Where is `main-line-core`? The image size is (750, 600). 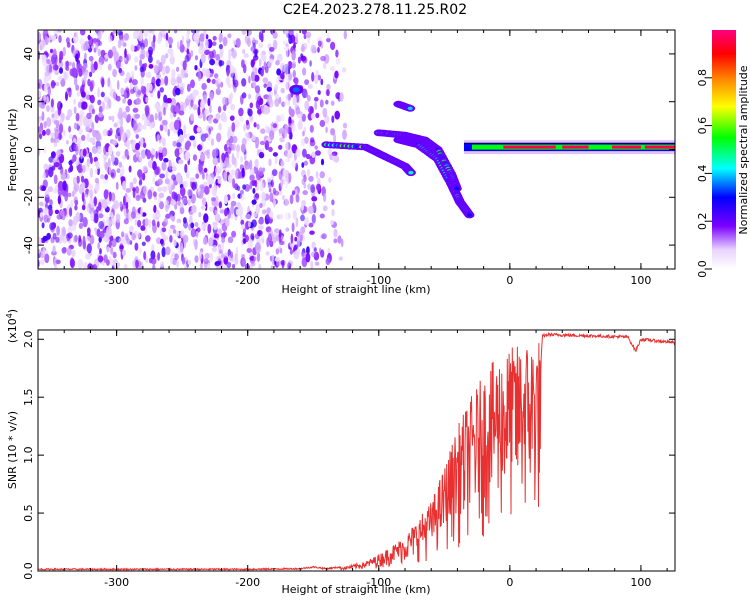
main-line-core is located at coordinates (626, 147).